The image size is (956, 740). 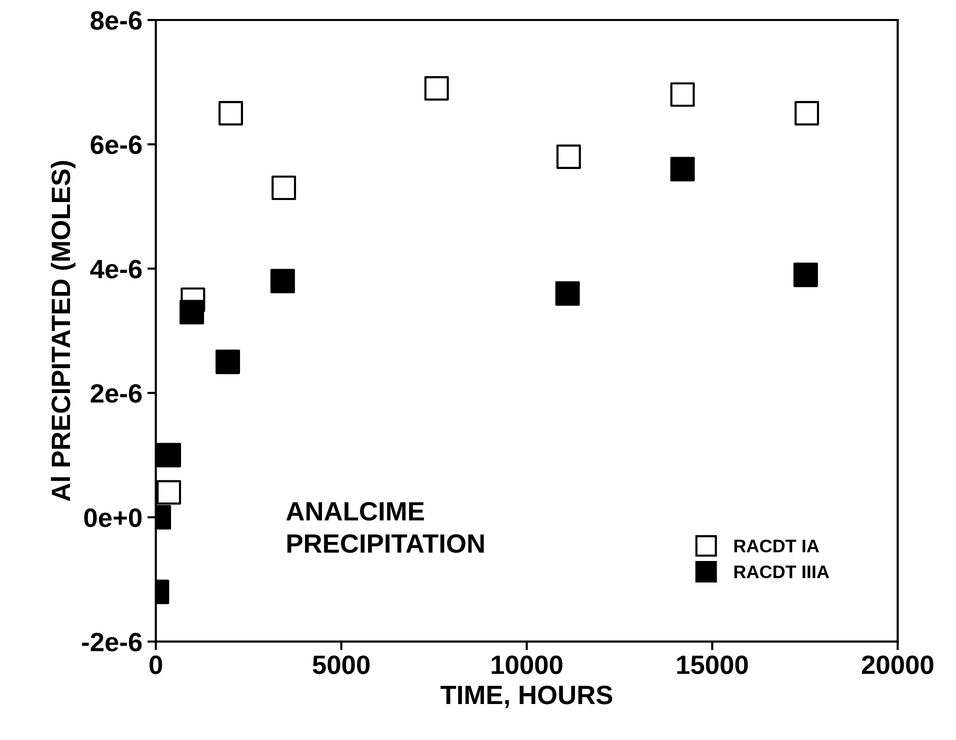 What do you see at coordinates (526, 697) in the screenshot?
I see `x-axis-title: TIME, HOURS` at bounding box center [526, 697].